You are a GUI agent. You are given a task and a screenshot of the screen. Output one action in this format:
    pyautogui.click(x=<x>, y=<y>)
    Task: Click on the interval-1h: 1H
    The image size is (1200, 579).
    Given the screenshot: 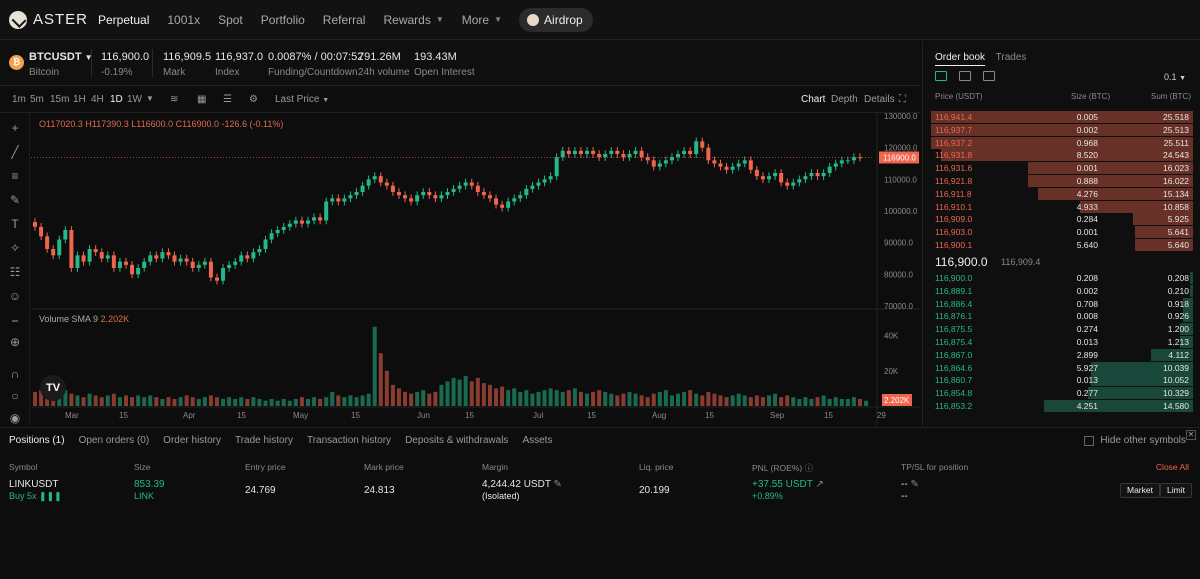 What is the action you would take?
    pyautogui.click(x=79, y=99)
    